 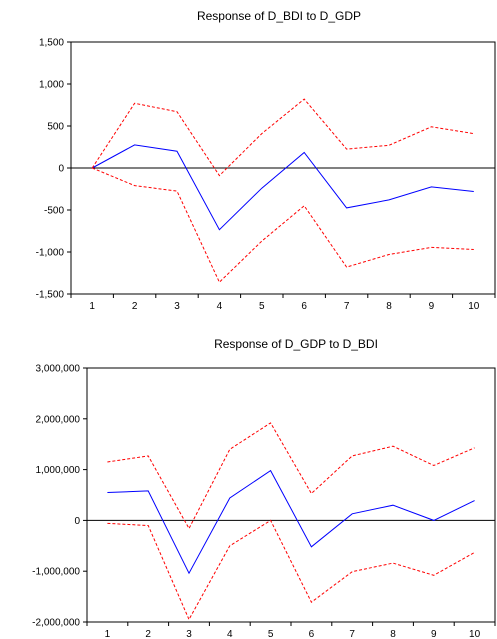 What do you see at coordinates (56, 623) in the screenshot?
I see `y-tick-label: -2,000,000` at bounding box center [56, 623].